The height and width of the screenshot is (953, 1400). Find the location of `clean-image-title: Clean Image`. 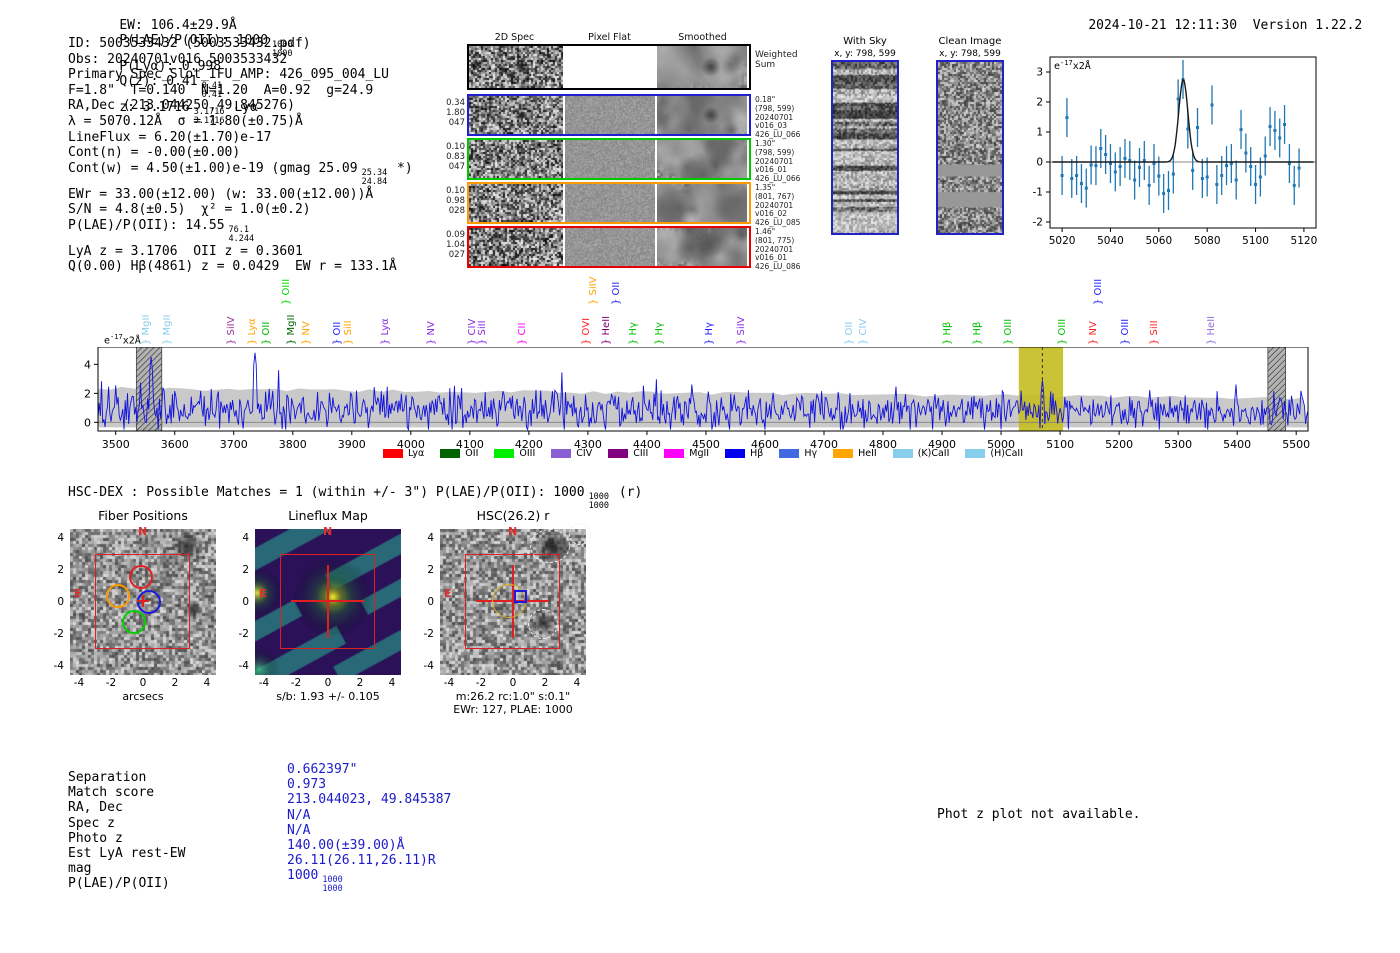

clean-image-title: Clean Image is located at coordinates (970, 41).